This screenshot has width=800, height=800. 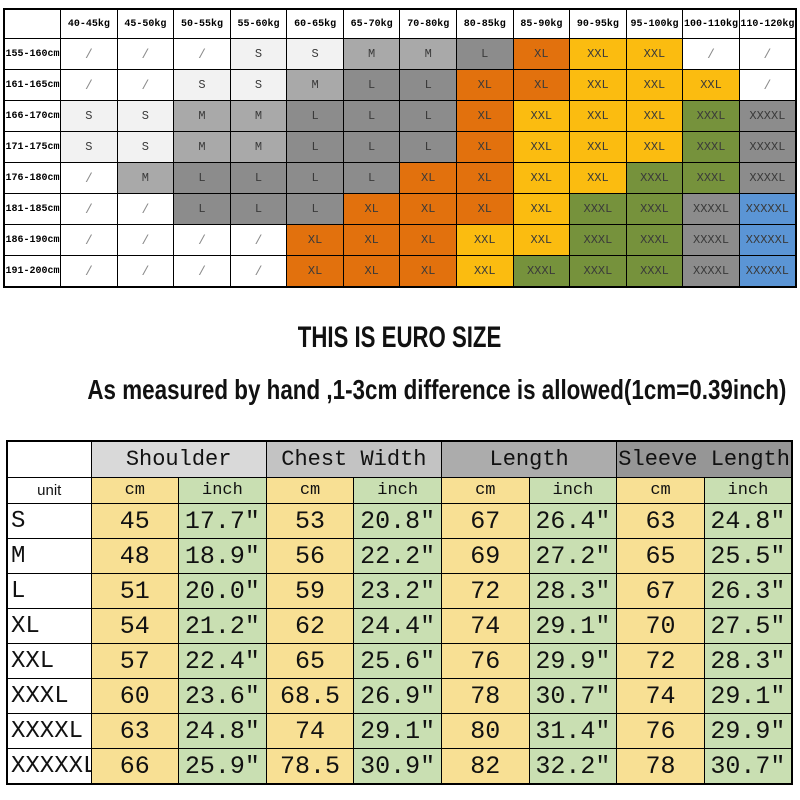 I want to click on group-header-cell: Sleeve Length, so click(x=704, y=459).